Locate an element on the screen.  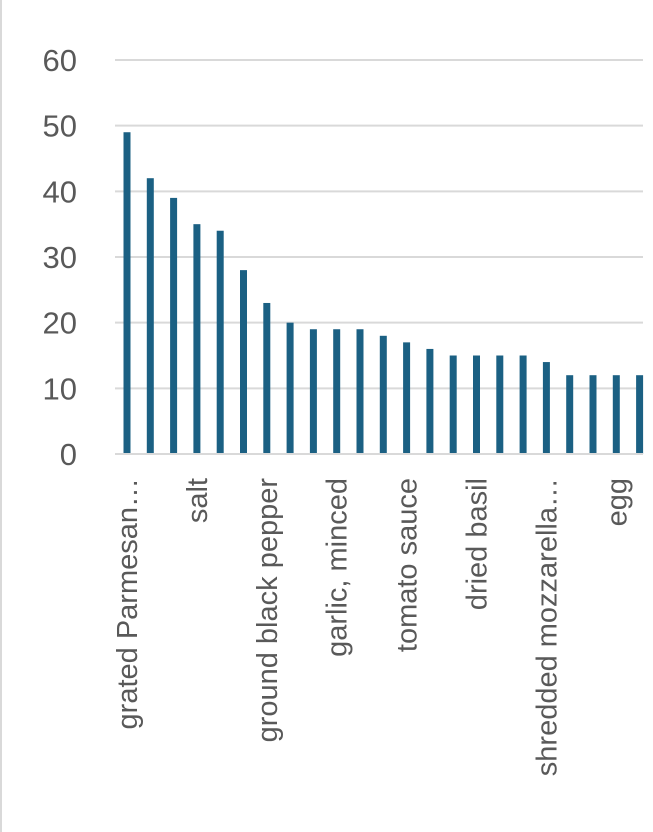
x-category-label: ground black pepper is located at coordinates (268, 610).